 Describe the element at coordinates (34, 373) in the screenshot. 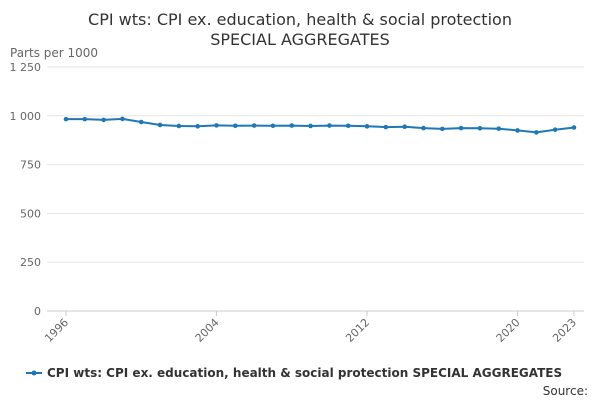

I see `legend-marker-swatch` at that location.